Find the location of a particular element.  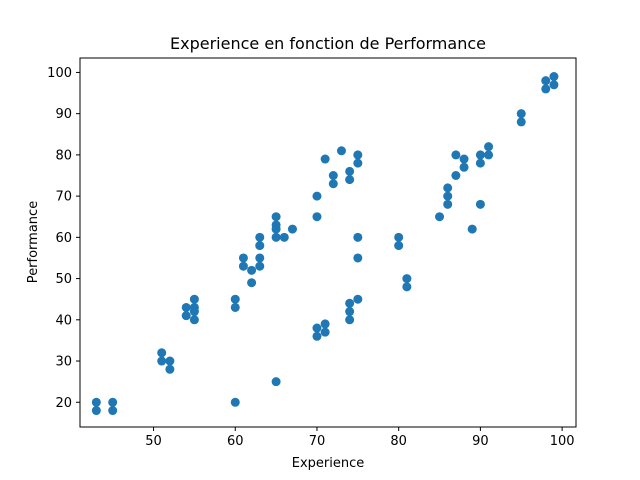

x-tick-label: 90 is located at coordinates (480, 441).